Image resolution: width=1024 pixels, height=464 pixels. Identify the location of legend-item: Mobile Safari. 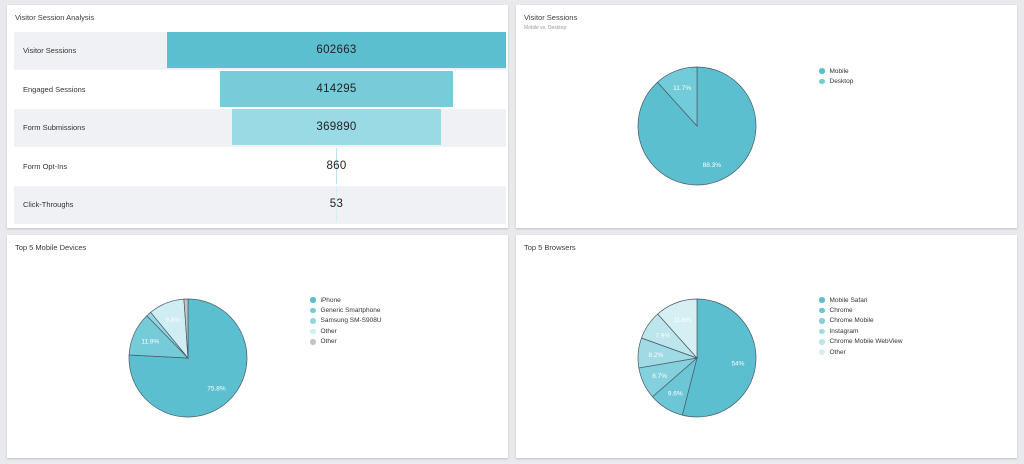
(861, 300).